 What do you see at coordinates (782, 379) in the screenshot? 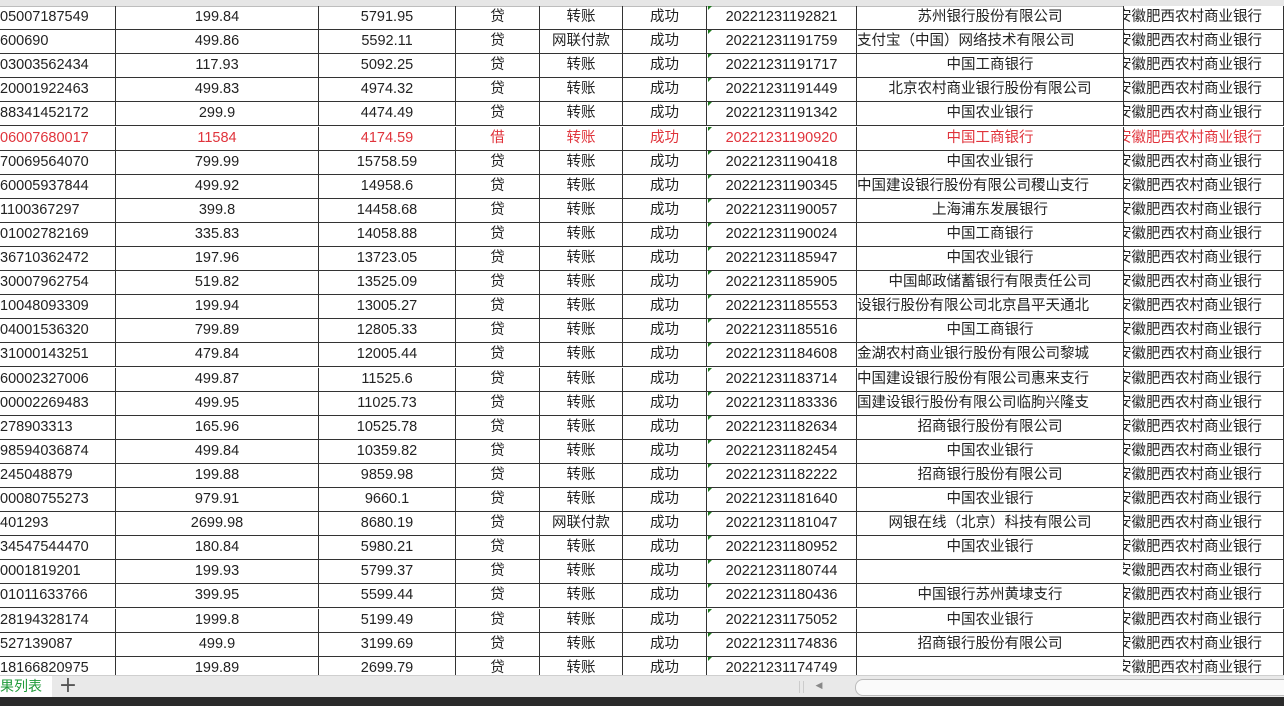
I see `transaction-id-cell: 20221231183714` at bounding box center [782, 379].